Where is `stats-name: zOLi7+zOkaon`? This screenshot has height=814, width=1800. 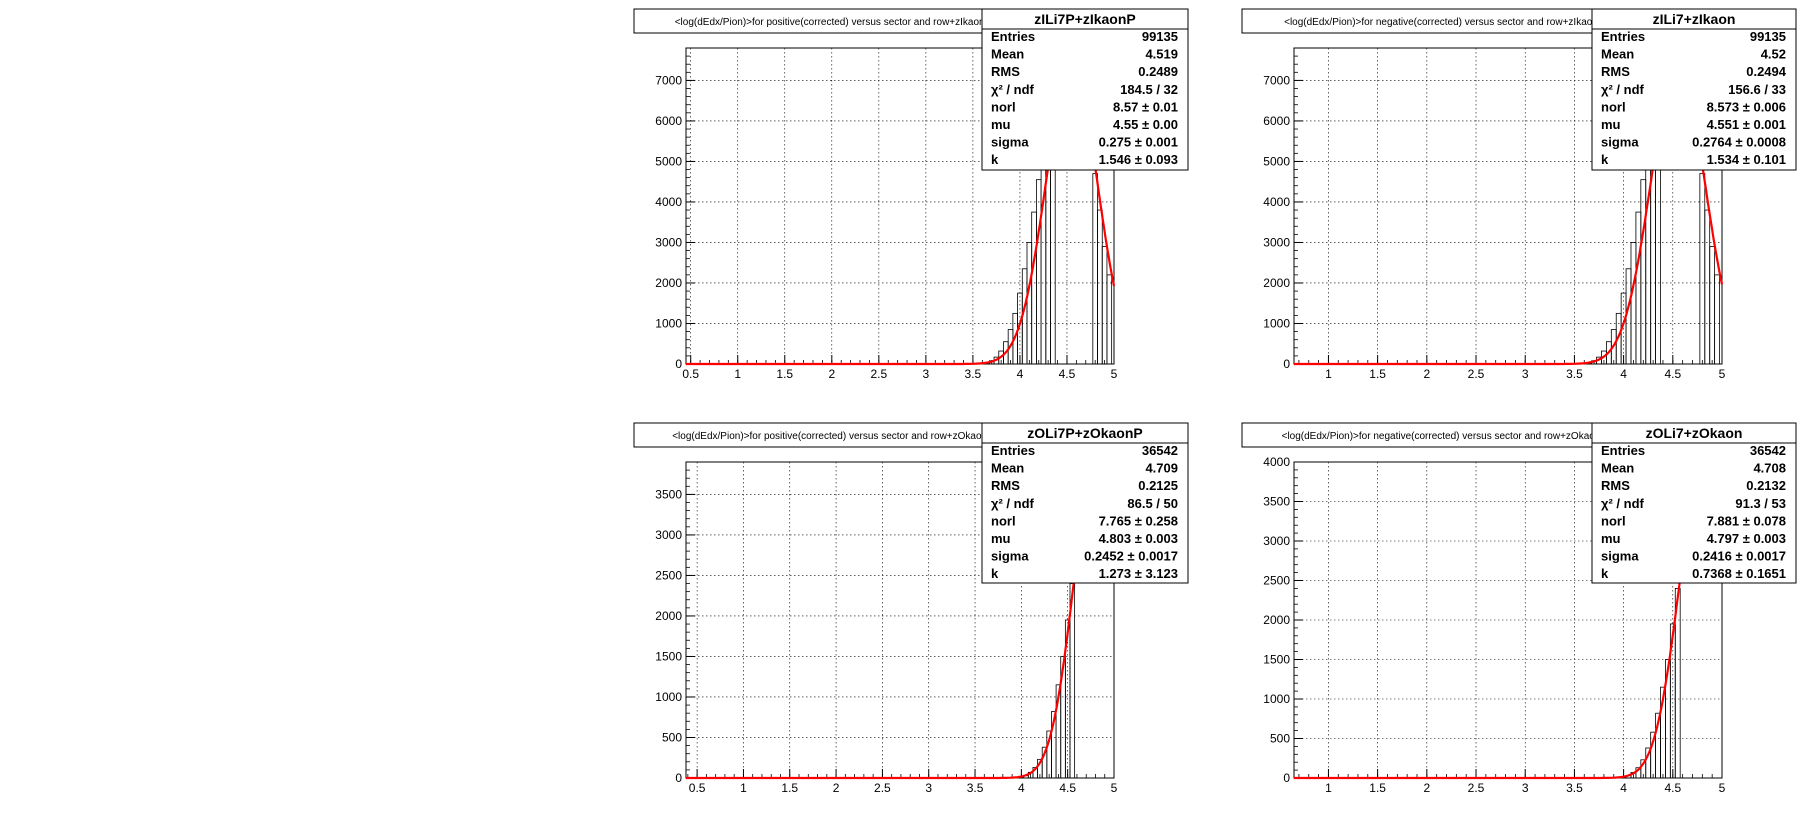 stats-name: zOLi7+zOkaon is located at coordinates (1694, 433).